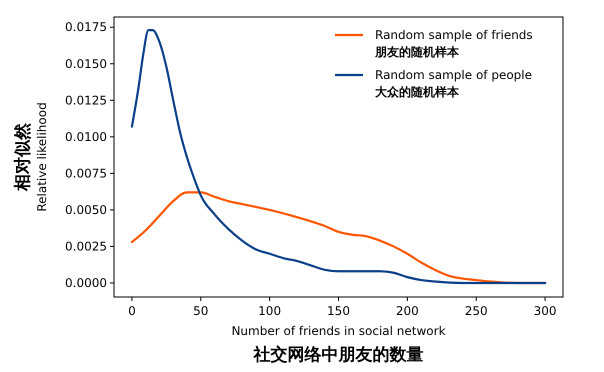 The height and width of the screenshot is (372, 604). I want to click on x-tick-label: 250, so click(476, 311).